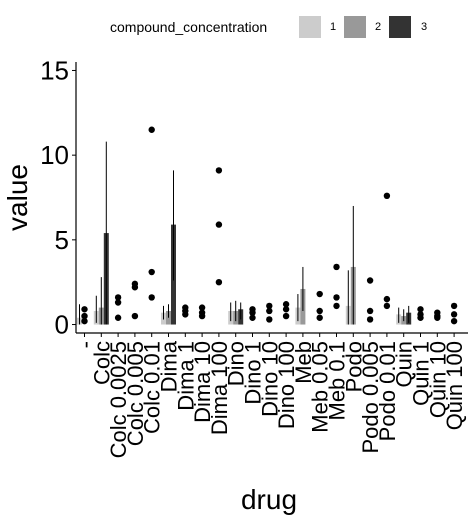 Image resolution: width=472 pixels, height=520 pixels. I want to click on legend: compound_concentration 1 2 3, so click(236, 27).